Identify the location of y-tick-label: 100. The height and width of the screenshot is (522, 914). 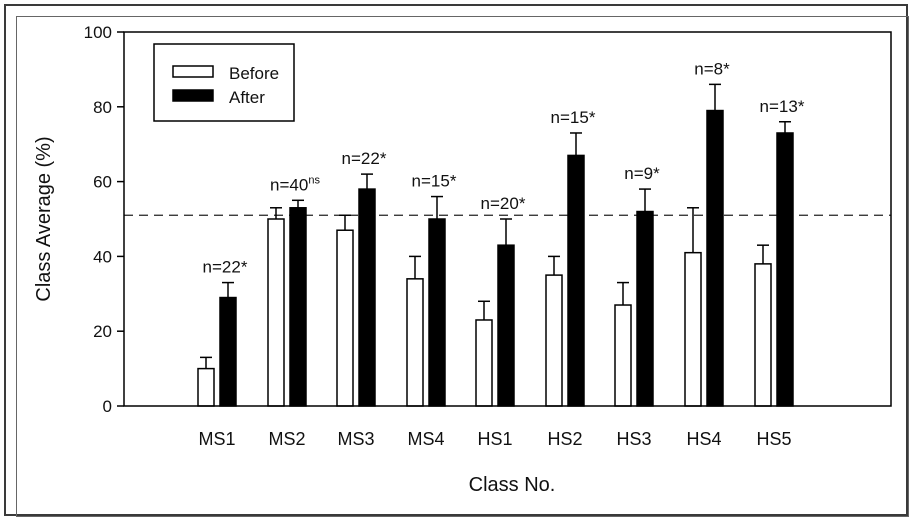
(98, 32).